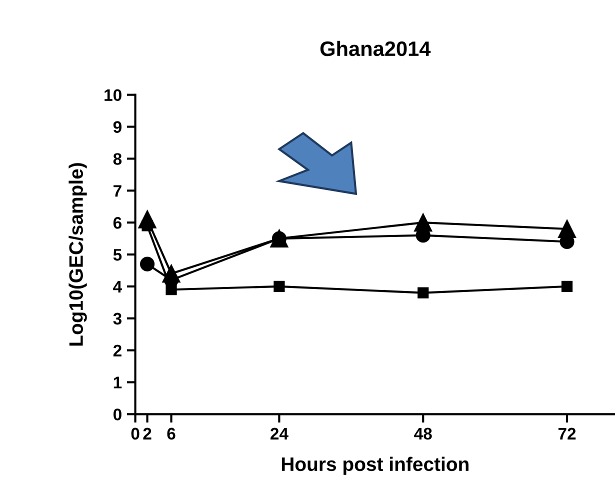  I want to click on x-tick-label: 6, so click(171, 434).